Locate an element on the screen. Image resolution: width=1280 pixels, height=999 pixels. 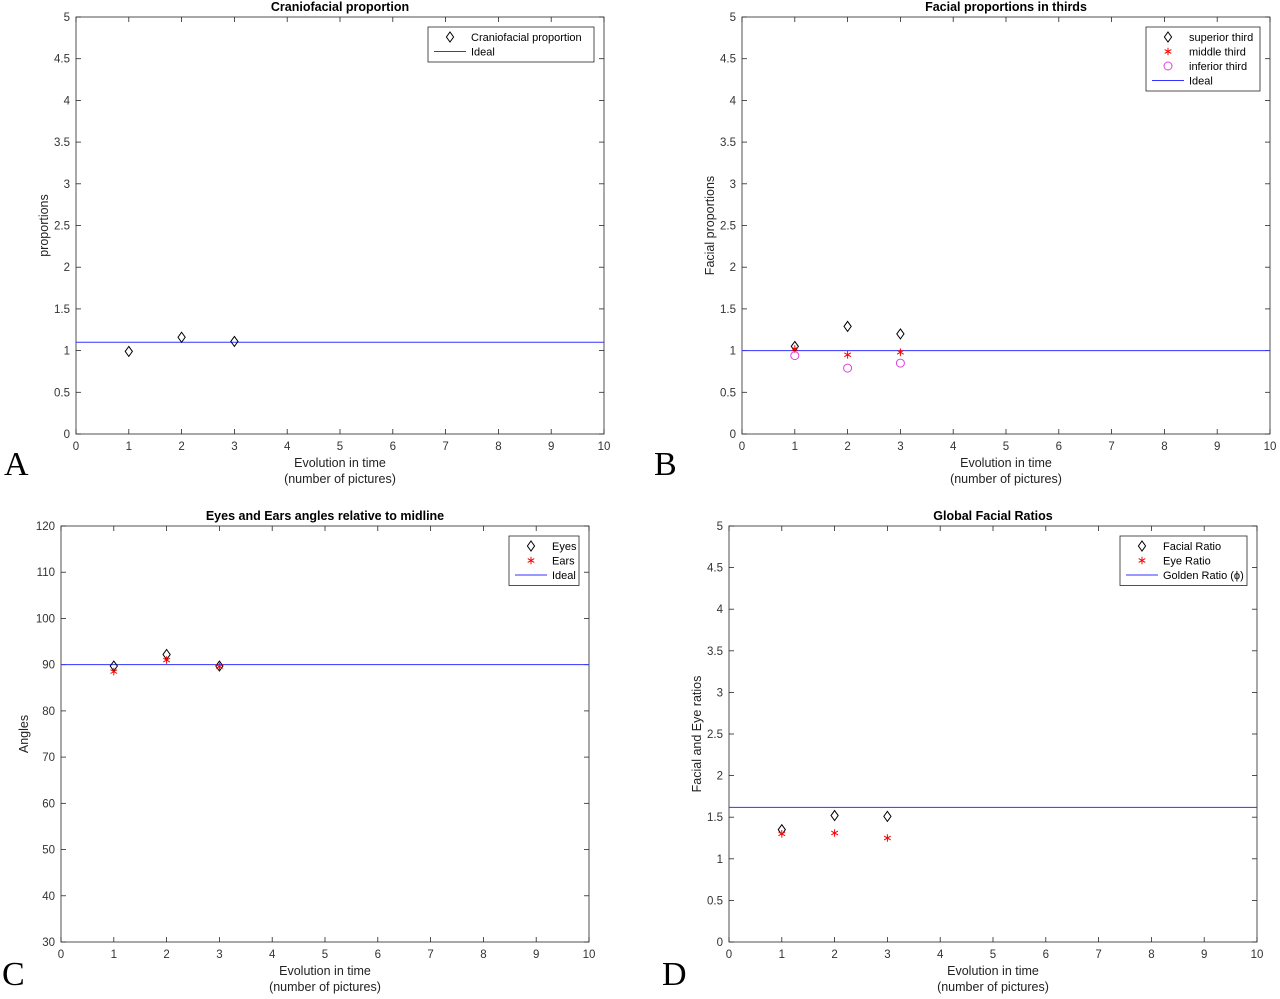
chart-title: Eyes and Ears angles relative to midline is located at coordinates (325, 516).